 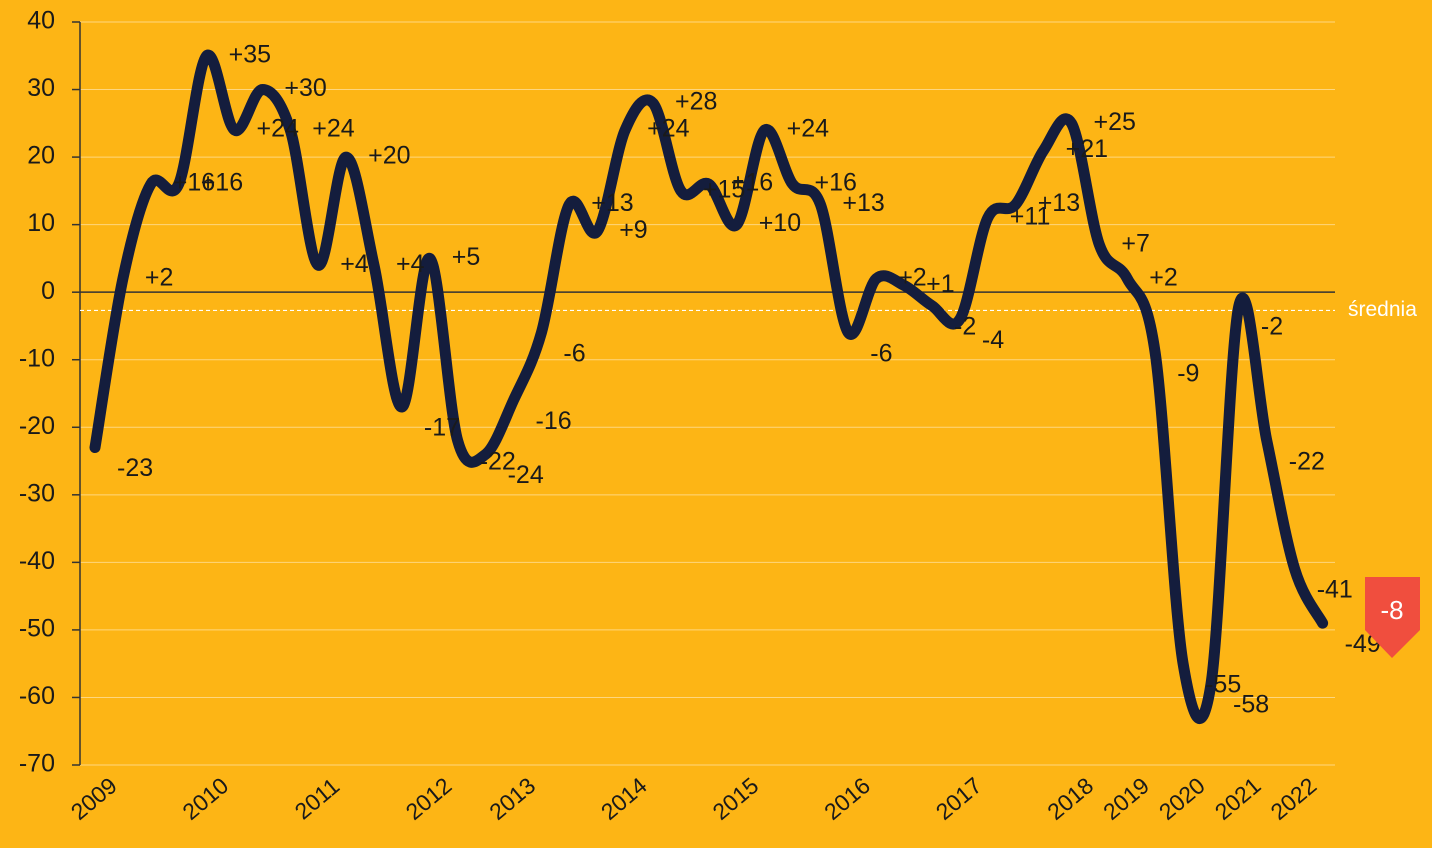 I want to click on badge-label: -8, so click(x=1391, y=610).